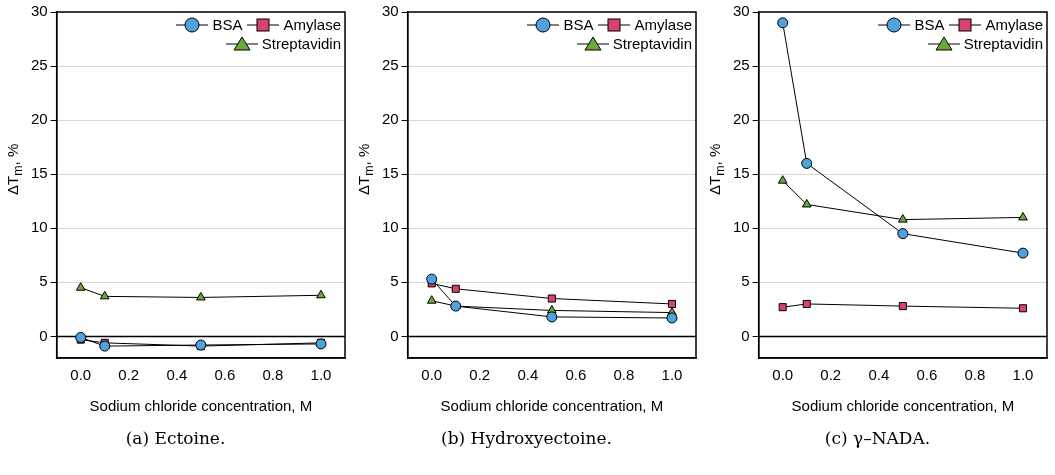 This screenshot has height=475, width=1055. What do you see at coordinates (877, 438) in the screenshot?
I see `text: (c) γ–NADA.` at bounding box center [877, 438].